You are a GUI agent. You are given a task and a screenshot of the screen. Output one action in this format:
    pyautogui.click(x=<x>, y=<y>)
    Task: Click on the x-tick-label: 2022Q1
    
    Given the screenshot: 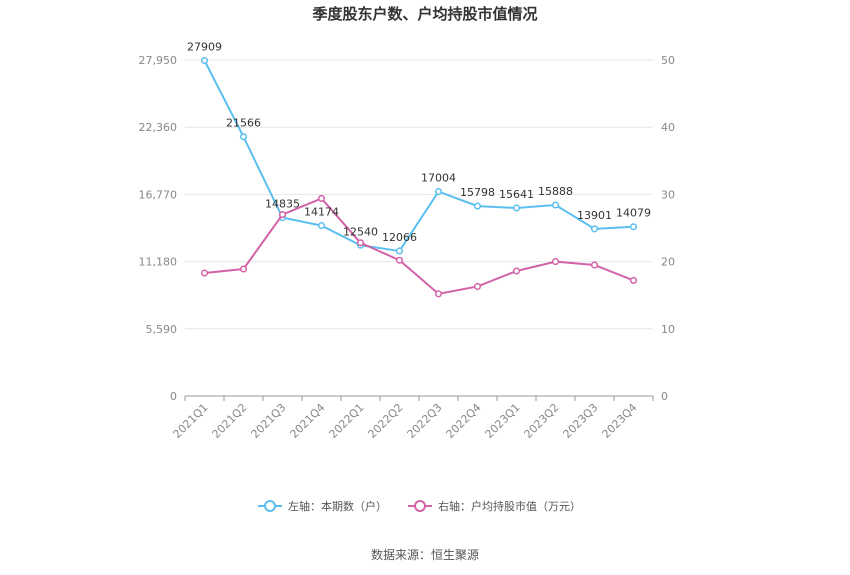 What is the action you would take?
    pyautogui.click(x=347, y=421)
    